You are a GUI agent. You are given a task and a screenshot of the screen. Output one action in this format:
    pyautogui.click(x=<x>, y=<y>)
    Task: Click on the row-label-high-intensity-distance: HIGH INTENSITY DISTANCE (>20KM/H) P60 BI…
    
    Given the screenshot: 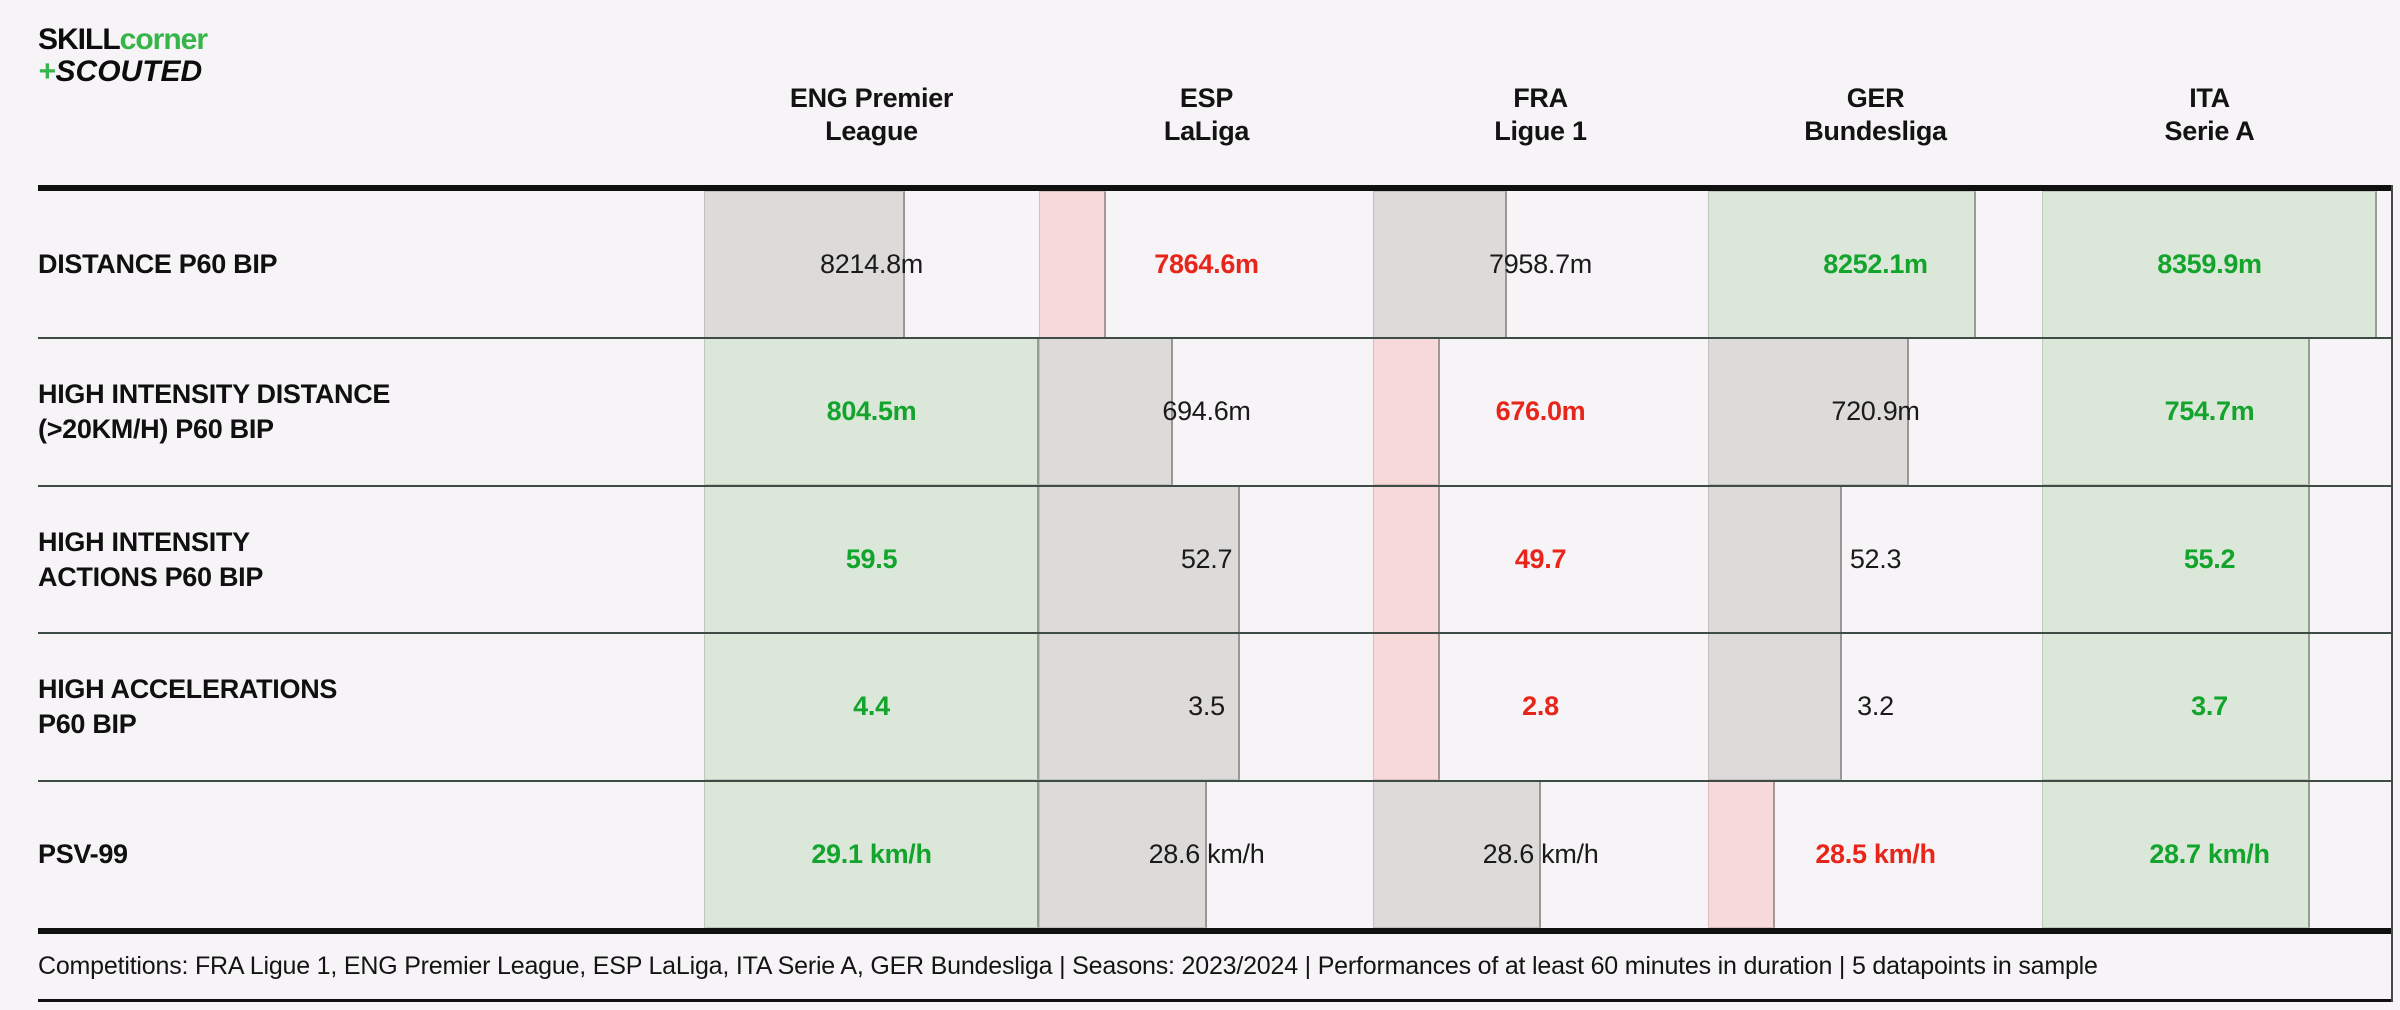 What is the action you would take?
    pyautogui.click(x=348, y=411)
    